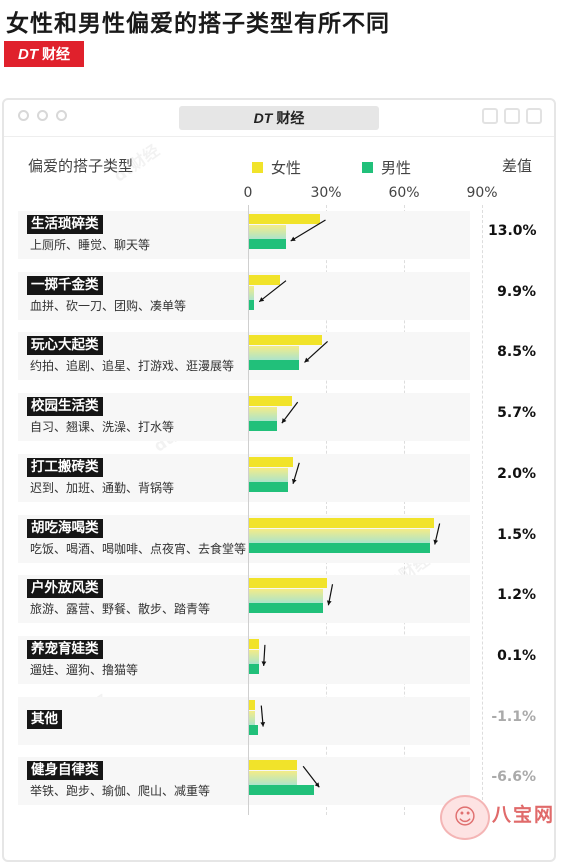 The height and width of the screenshot is (862, 565). I want to click on category-label: 校园生活类, so click(65, 407).